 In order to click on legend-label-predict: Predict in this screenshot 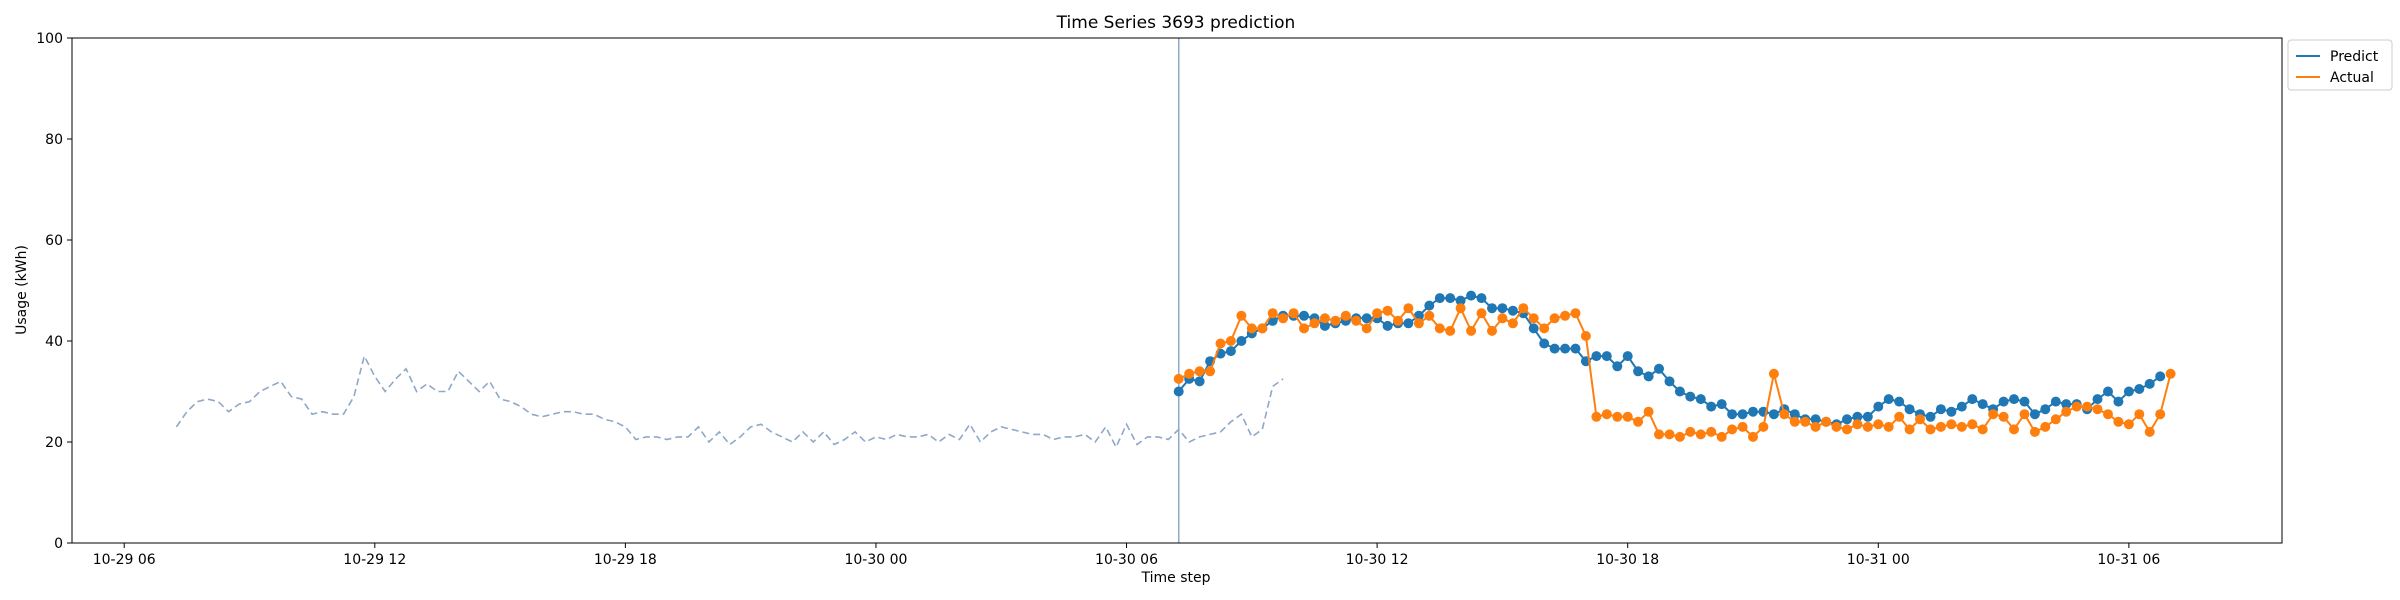, I will do `click(2354, 57)`.